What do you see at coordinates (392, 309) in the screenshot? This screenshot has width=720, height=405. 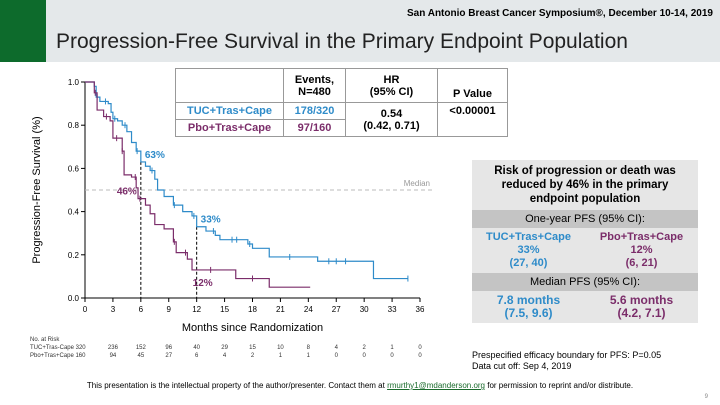 I see `x-tick-label: 33` at bounding box center [392, 309].